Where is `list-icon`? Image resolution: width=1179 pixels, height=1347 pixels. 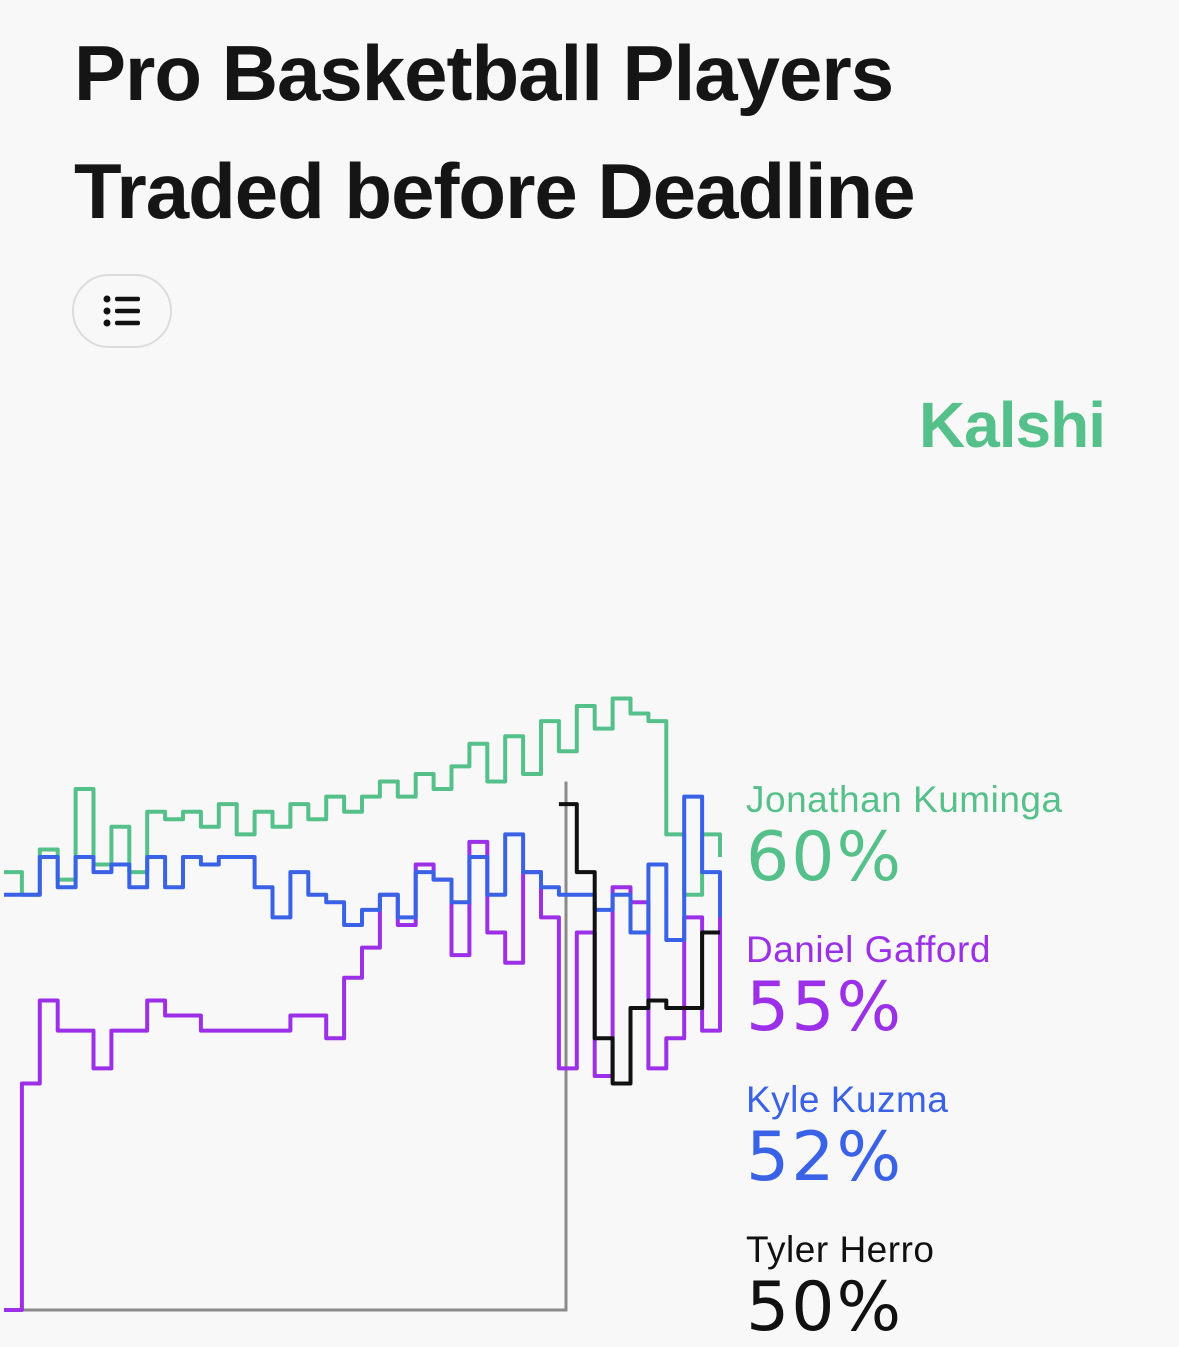 list-icon is located at coordinates (121, 311).